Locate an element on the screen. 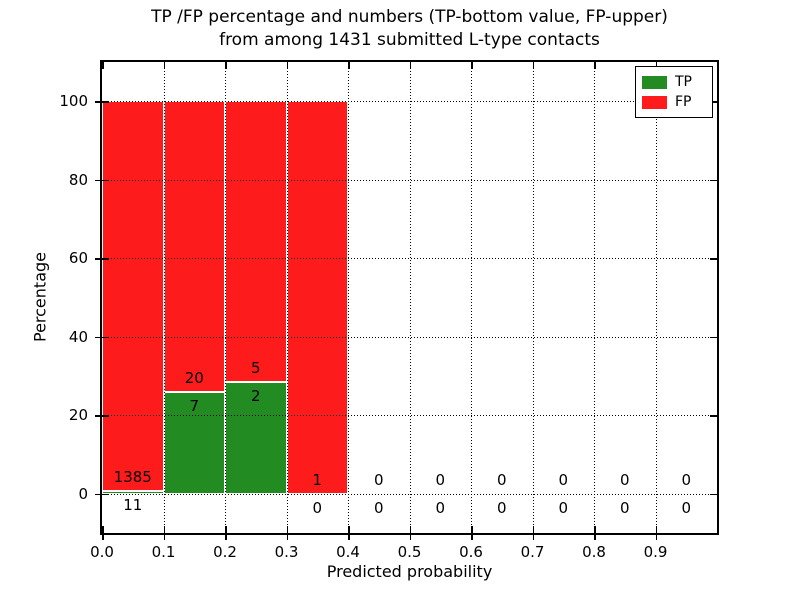 The height and width of the screenshot is (600, 800). tp-legend-swatch is located at coordinates (654, 82).